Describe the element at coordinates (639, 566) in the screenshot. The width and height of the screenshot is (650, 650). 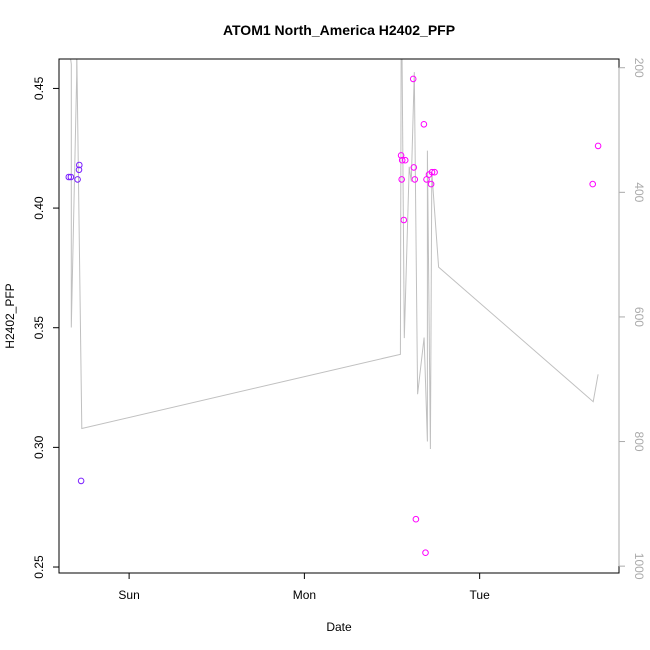
I see `y-tick-label-right: 1000` at that location.